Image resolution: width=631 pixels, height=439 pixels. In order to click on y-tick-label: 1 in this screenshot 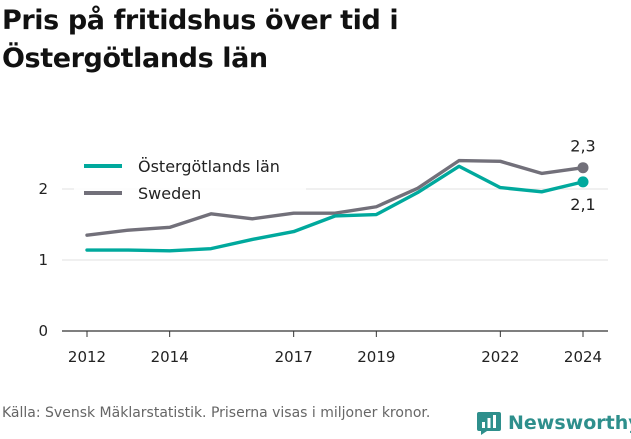, I will do `click(43, 260)`.